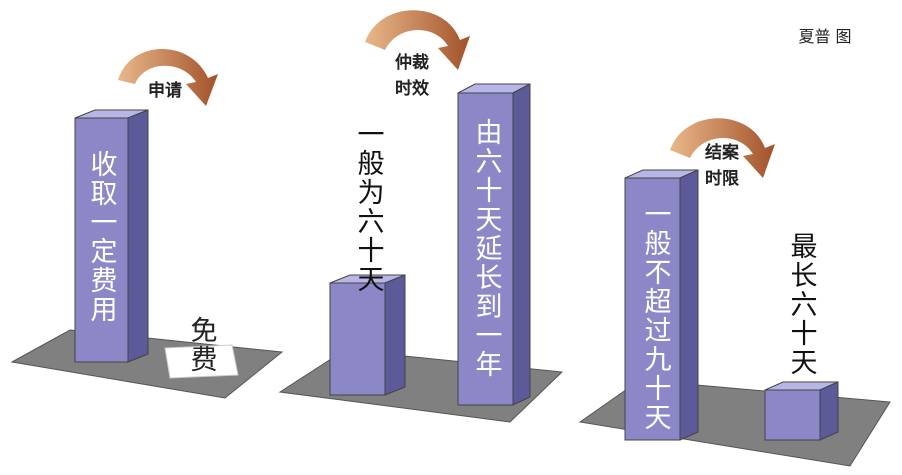  I want to click on stage-label: 申请, so click(165, 90).